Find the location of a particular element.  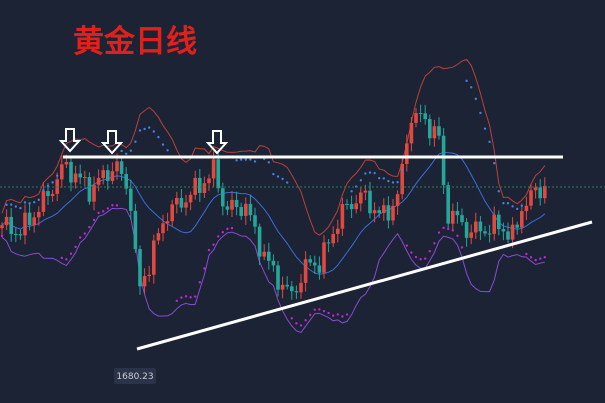

low-label-box is located at coordinates (135, 376).